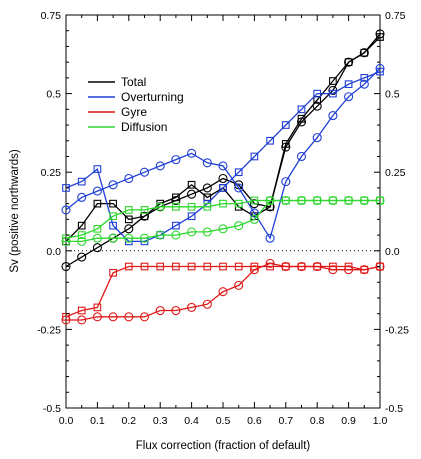 This screenshot has width=421, height=459. Describe the element at coordinates (317, 421) in the screenshot. I see `x-tick-label: 0.8` at that location.